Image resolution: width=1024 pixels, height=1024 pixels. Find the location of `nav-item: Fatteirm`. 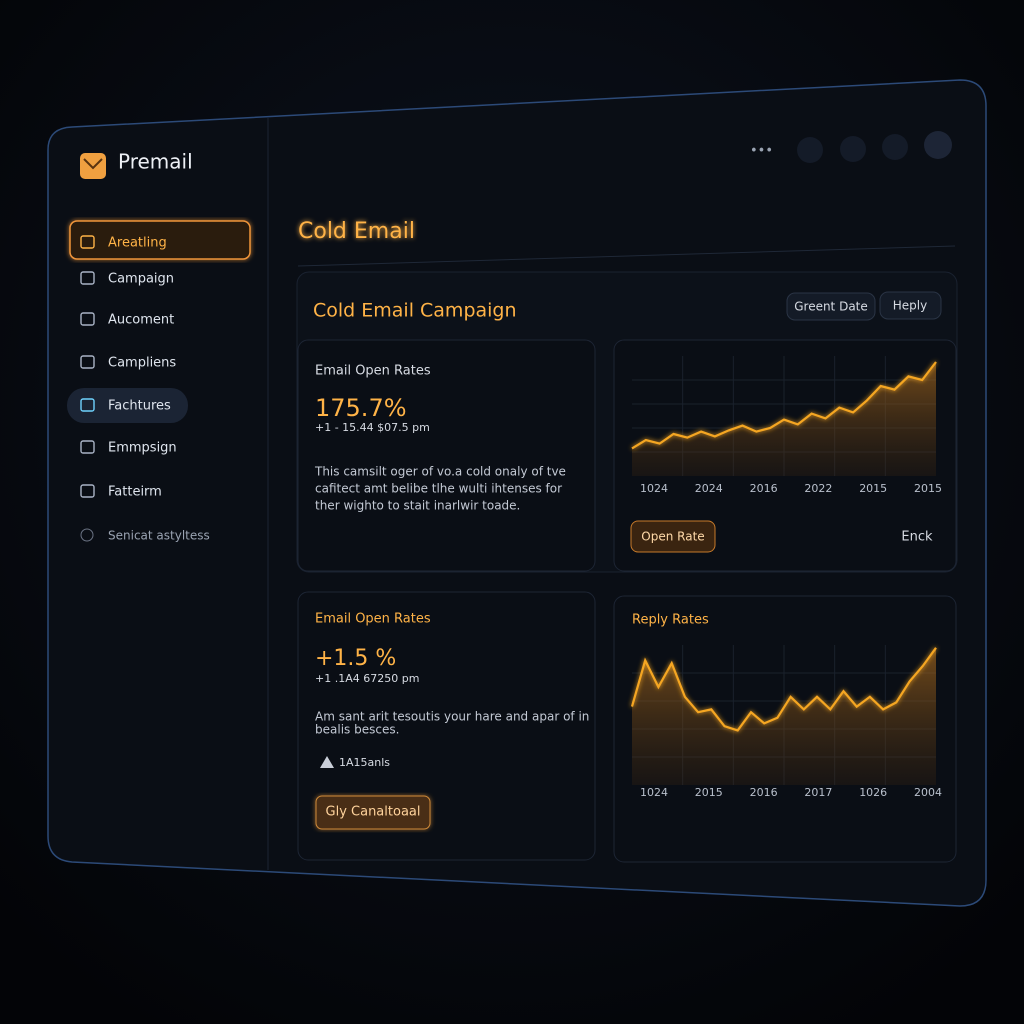

nav-item: Fatteirm is located at coordinates (135, 492).